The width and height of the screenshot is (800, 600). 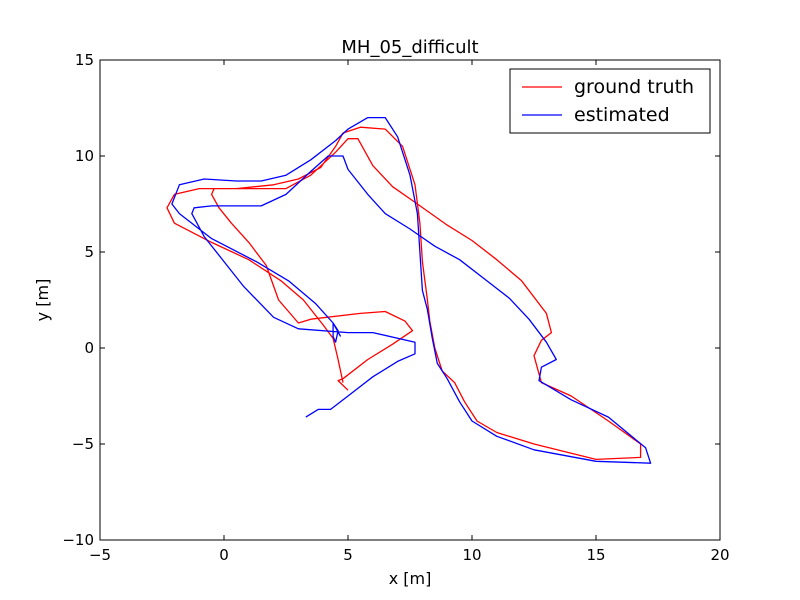 I want to click on x-tick-label: 20, so click(x=719, y=555).